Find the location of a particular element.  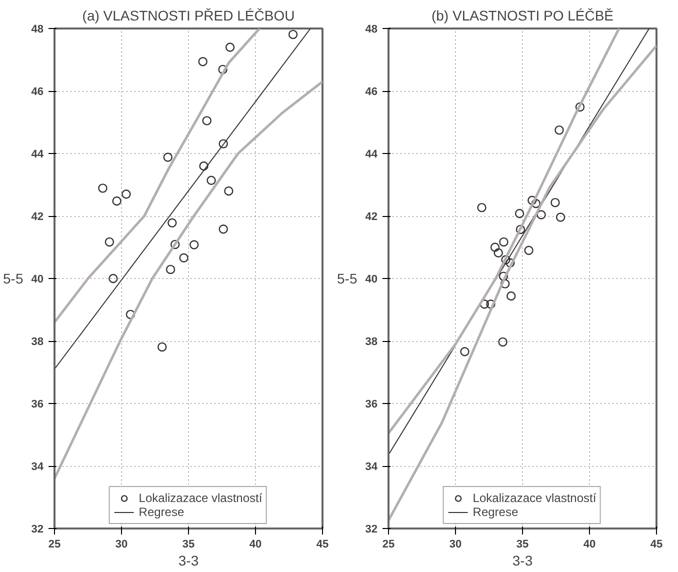

chart-title: (b) VLASTNOSTI PO LÉČBĚ is located at coordinates (522, 16).